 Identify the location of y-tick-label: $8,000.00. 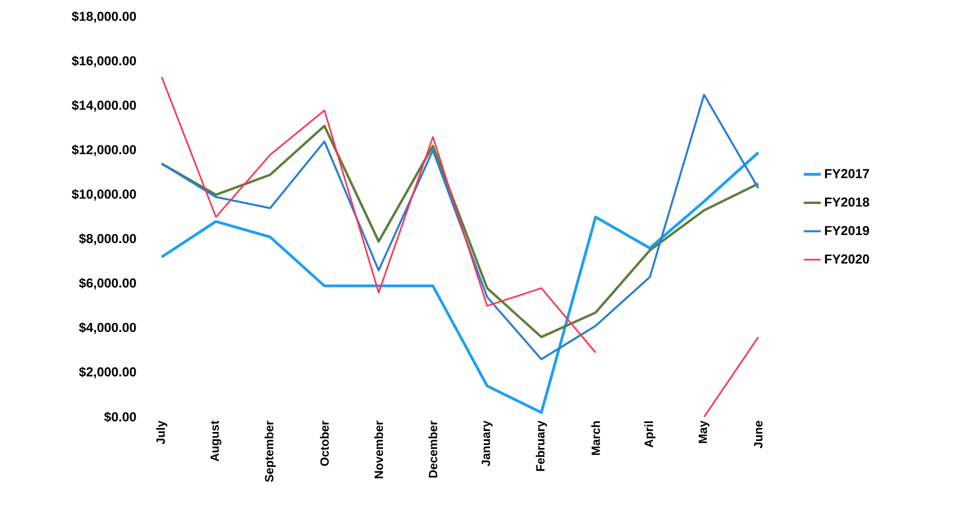
(107, 239).